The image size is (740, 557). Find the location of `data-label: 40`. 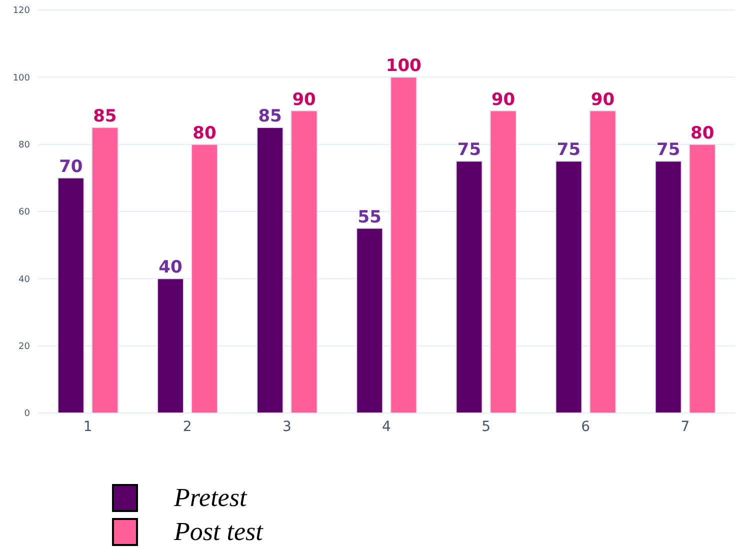

data-label: 40 is located at coordinates (170, 268).